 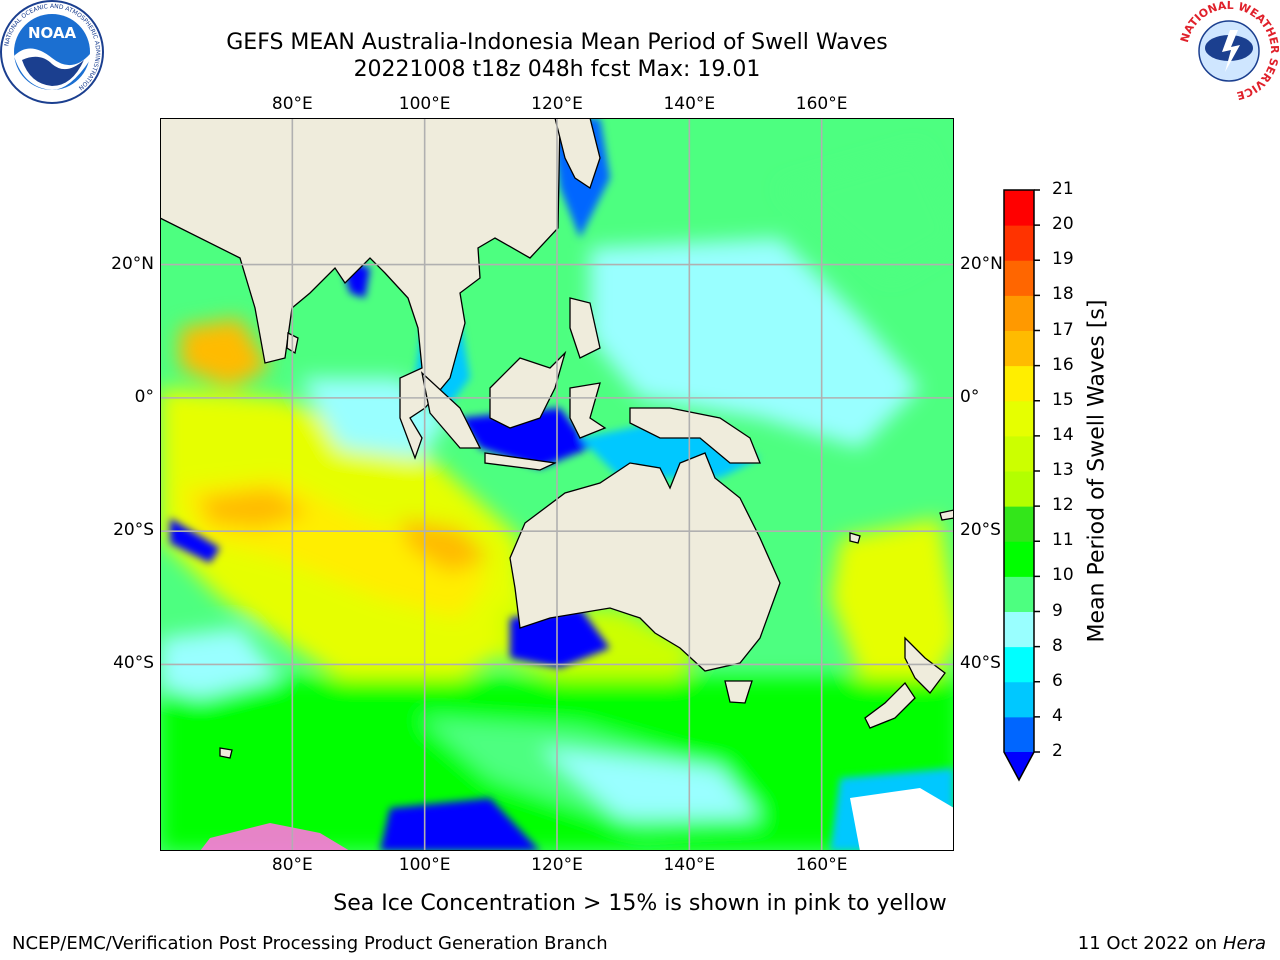 I want to click on colorbar-tick-label: 13, so click(x=1063, y=470).